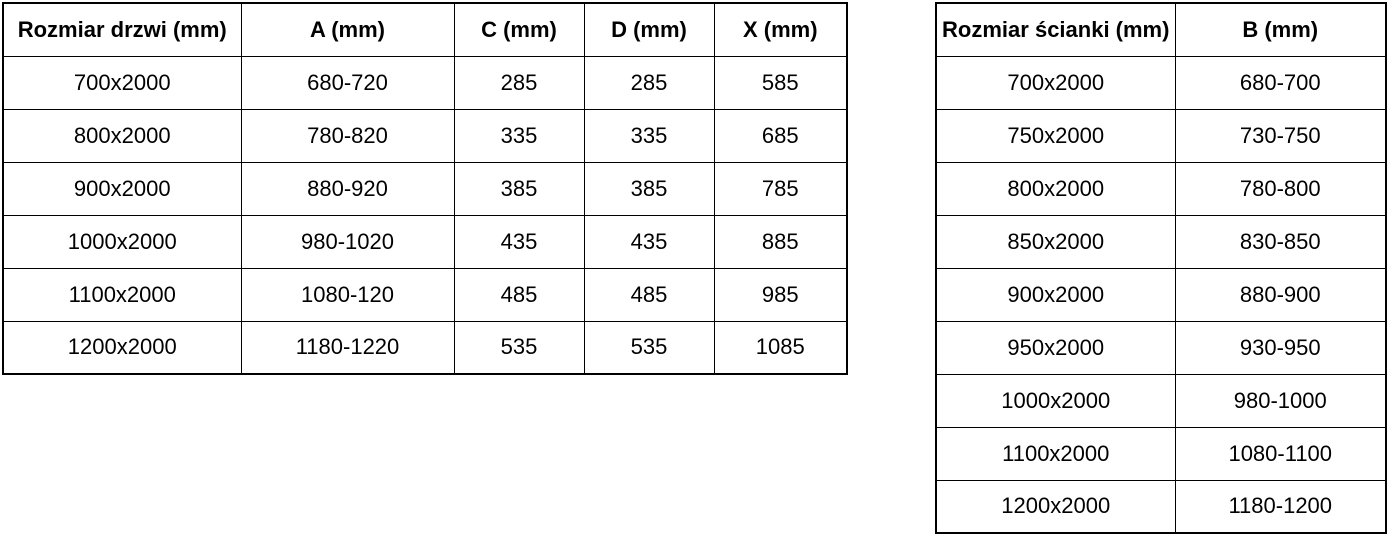 The width and height of the screenshot is (1390, 541). What do you see at coordinates (347, 82) in the screenshot?
I see `table-cell: 680-720` at bounding box center [347, 82].